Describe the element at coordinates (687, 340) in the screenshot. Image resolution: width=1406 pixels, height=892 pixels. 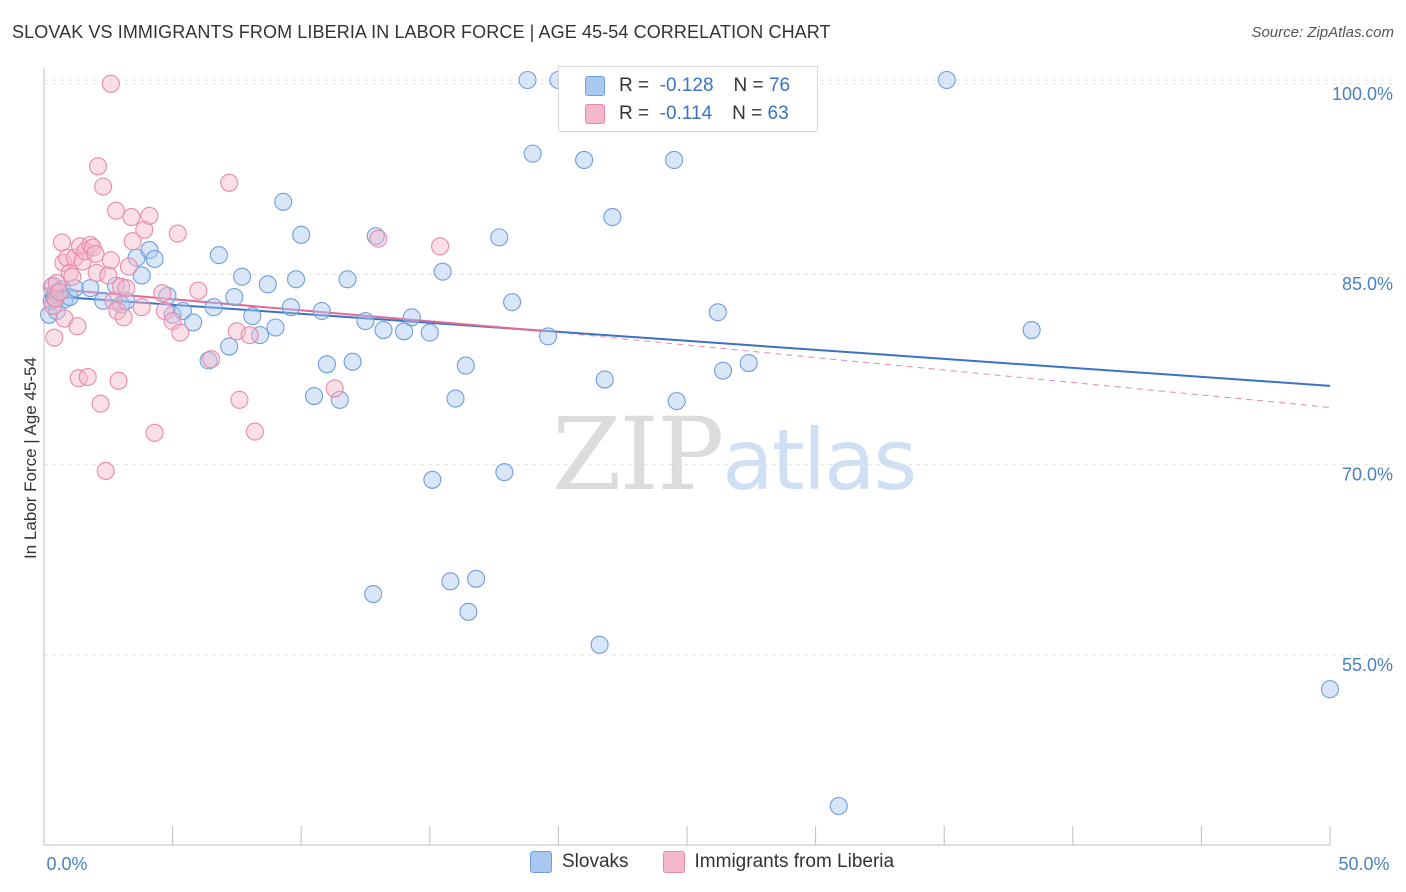
I see `trend-line-slovaks` at that location.